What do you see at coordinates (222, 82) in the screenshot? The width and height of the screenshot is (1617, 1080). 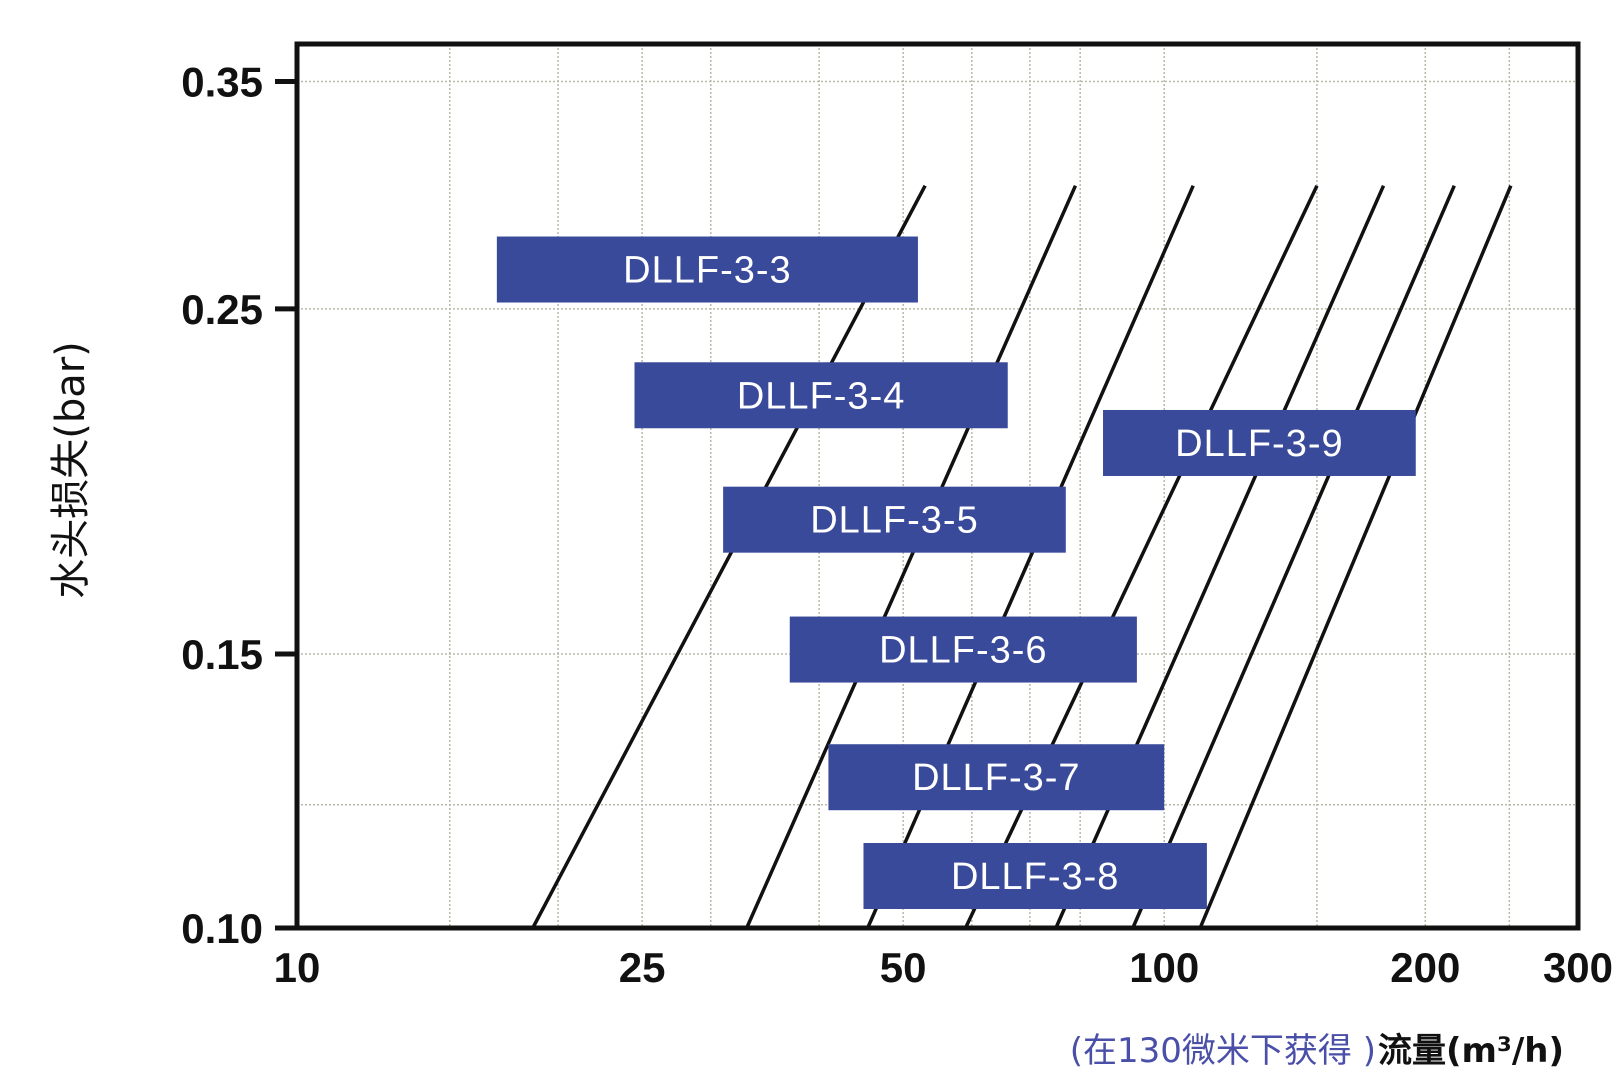 I see `y-tick-label: 0.35` at bounding box center [222, 82].